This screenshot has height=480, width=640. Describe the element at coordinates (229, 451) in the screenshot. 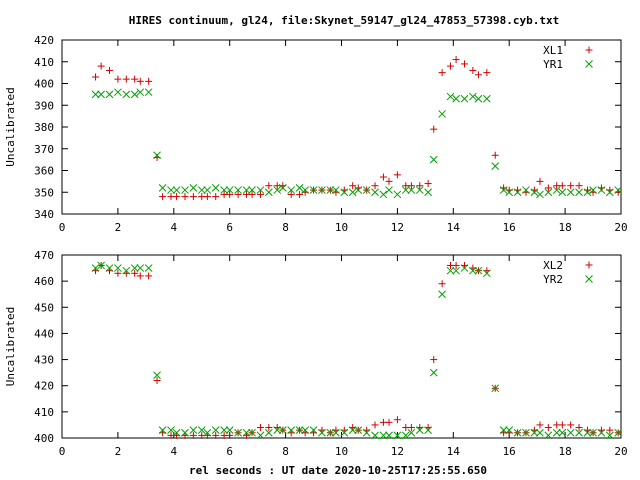

I see `x-tick-label: 6` at that location.